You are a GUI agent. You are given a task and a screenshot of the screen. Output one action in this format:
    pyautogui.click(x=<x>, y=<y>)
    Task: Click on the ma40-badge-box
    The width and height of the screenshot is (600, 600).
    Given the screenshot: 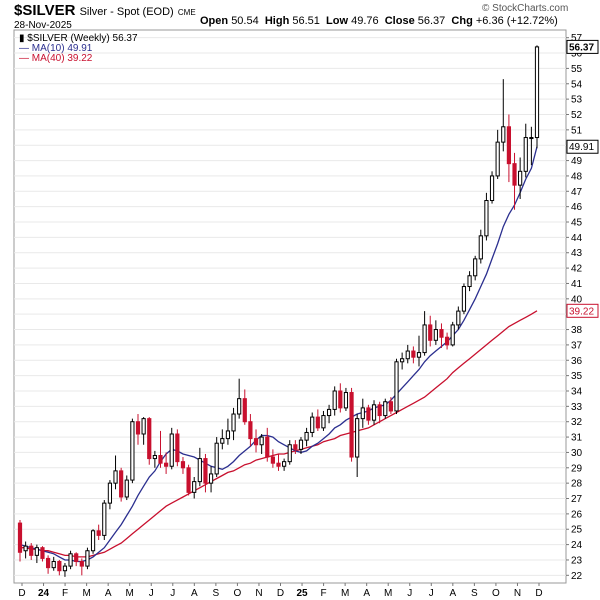 What is the action you would take?
    pyautogui.click(x=582, y=310)
    